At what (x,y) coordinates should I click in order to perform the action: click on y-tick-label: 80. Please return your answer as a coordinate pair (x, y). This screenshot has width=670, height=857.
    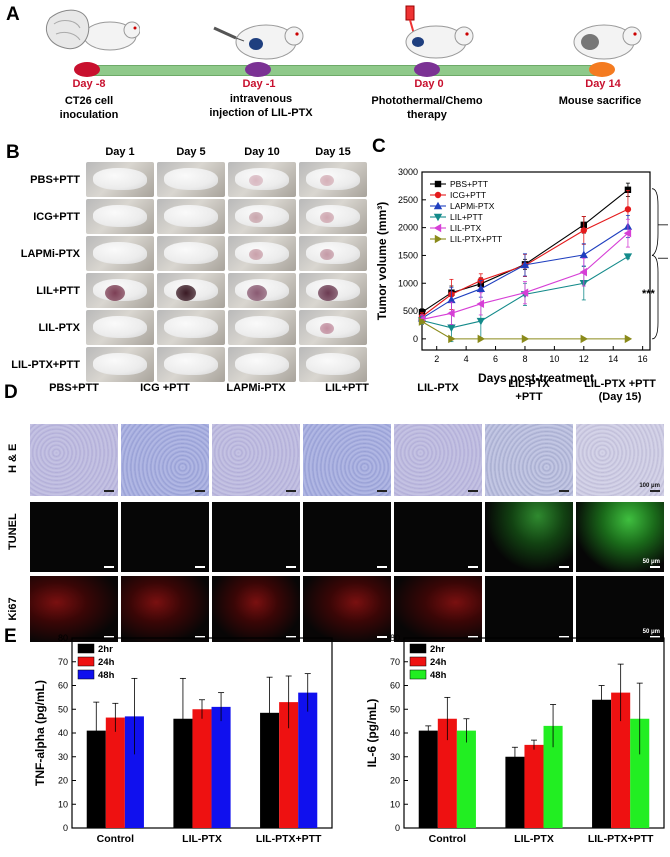
    Looking at the image, I should click on (395, 638).